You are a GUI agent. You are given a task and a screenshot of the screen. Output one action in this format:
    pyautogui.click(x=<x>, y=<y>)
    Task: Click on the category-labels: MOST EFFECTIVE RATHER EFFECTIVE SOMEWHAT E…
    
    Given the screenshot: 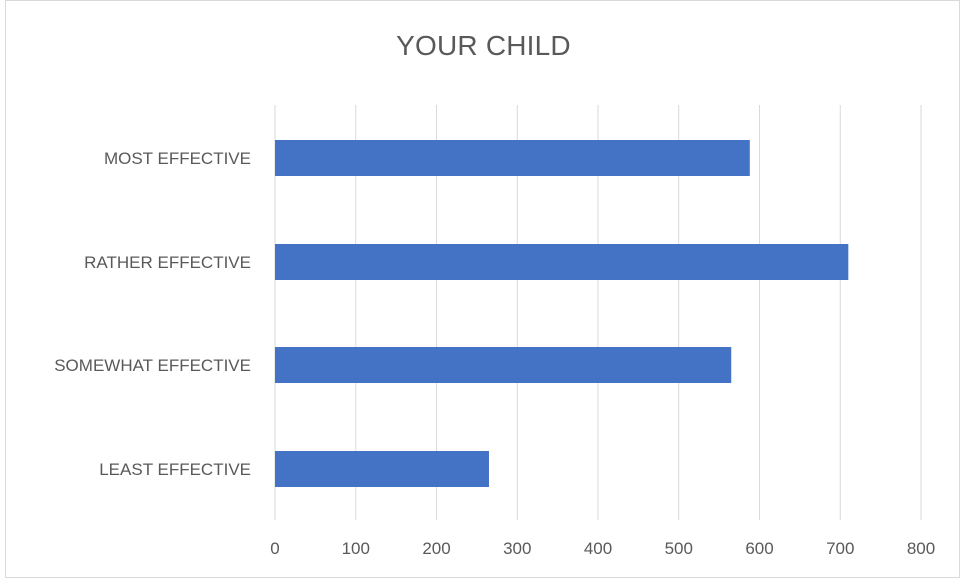 What is the action you would take?
    pyautogui.click(x=152, y=314)
    